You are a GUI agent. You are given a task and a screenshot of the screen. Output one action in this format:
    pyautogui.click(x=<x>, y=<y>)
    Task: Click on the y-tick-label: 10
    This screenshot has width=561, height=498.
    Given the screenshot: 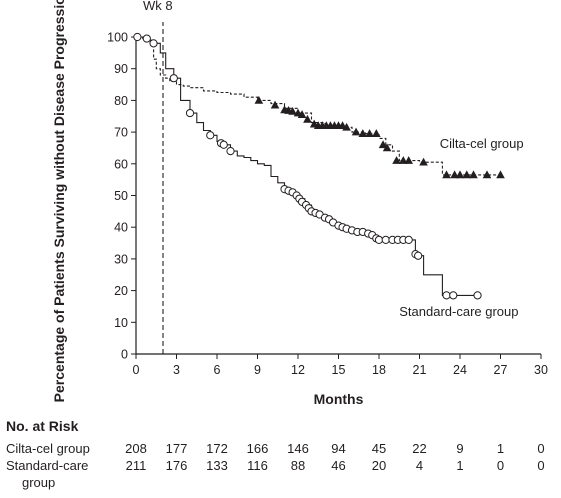 What is the action you would take?
    pyautogui.click(x=121, y=323)
    